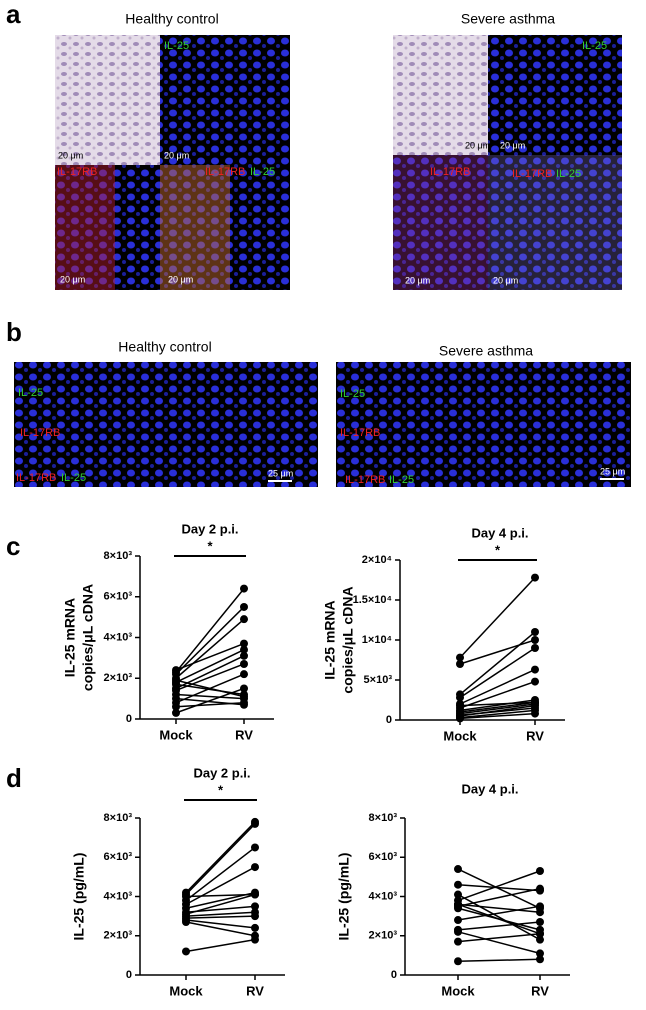 The height and width of the screenshot is (1010, 646). What do you see at coordinates (440, 95) in the screenshot?
I see `he-image` at bounding box center [440, 95].